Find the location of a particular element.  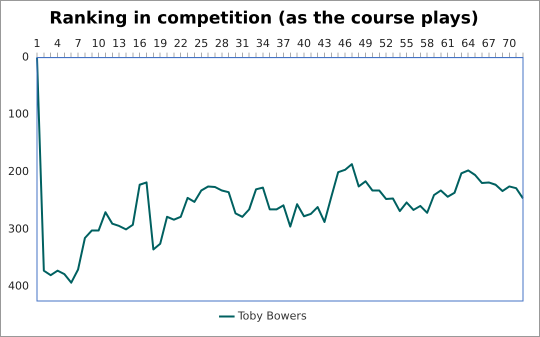

x-tick-label: 52 is located at coordinates (386, 43).